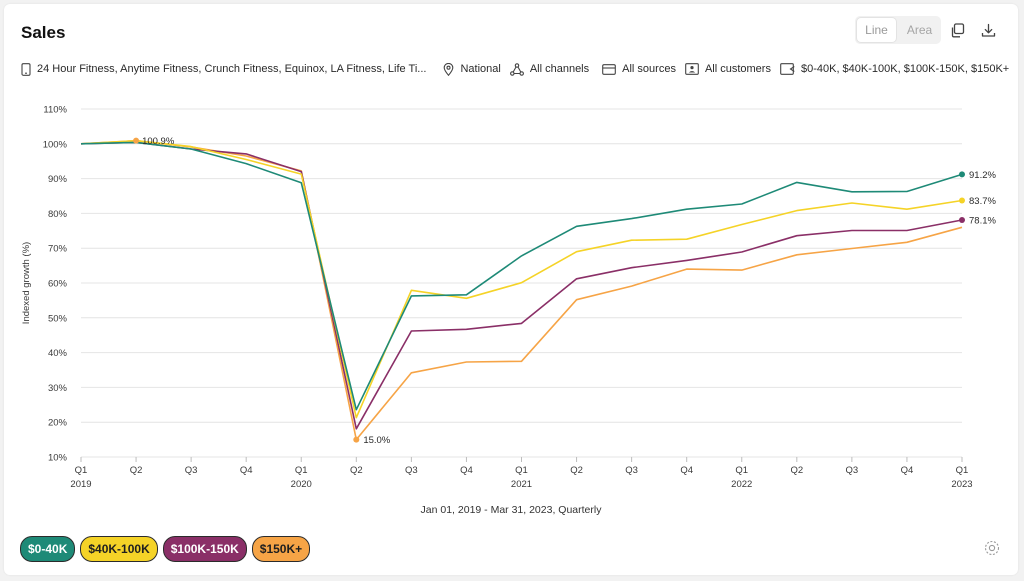 This screenshot has width=1024, height=581. Describe the element at coordinates (649, 69) in the screenshot. I see `sources-filter-label: All sources` at that location.